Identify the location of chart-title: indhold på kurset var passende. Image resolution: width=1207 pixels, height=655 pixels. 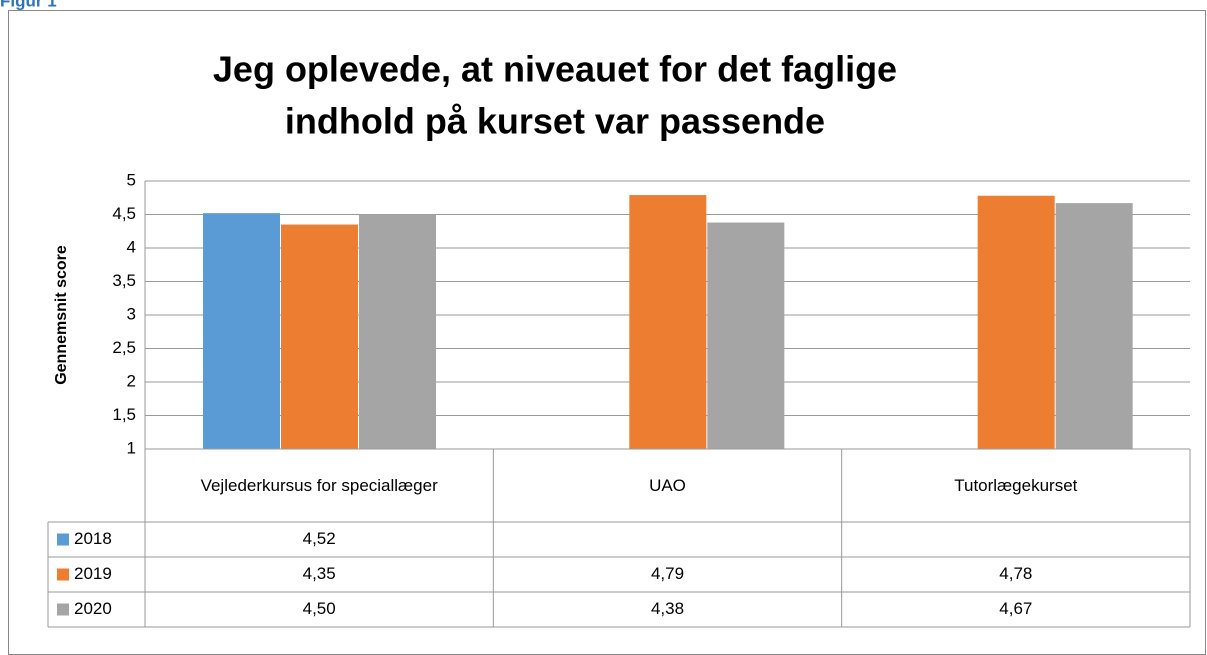
(555, 121).